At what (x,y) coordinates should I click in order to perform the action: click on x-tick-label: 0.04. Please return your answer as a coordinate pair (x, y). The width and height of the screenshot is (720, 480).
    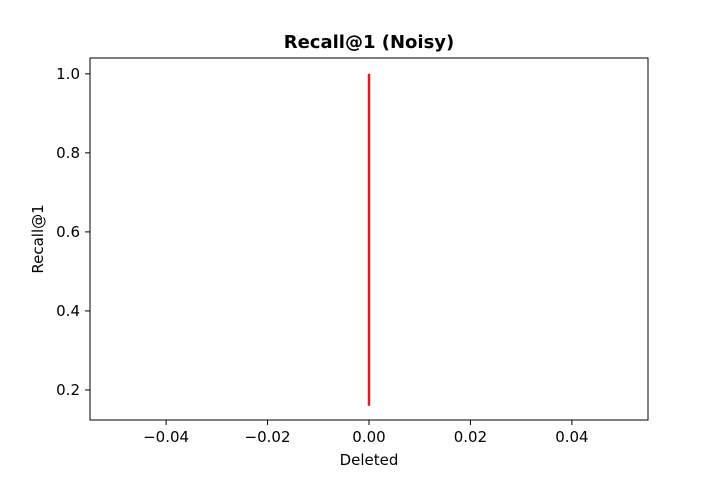
    Looking at the image, I should click on (571, 437).